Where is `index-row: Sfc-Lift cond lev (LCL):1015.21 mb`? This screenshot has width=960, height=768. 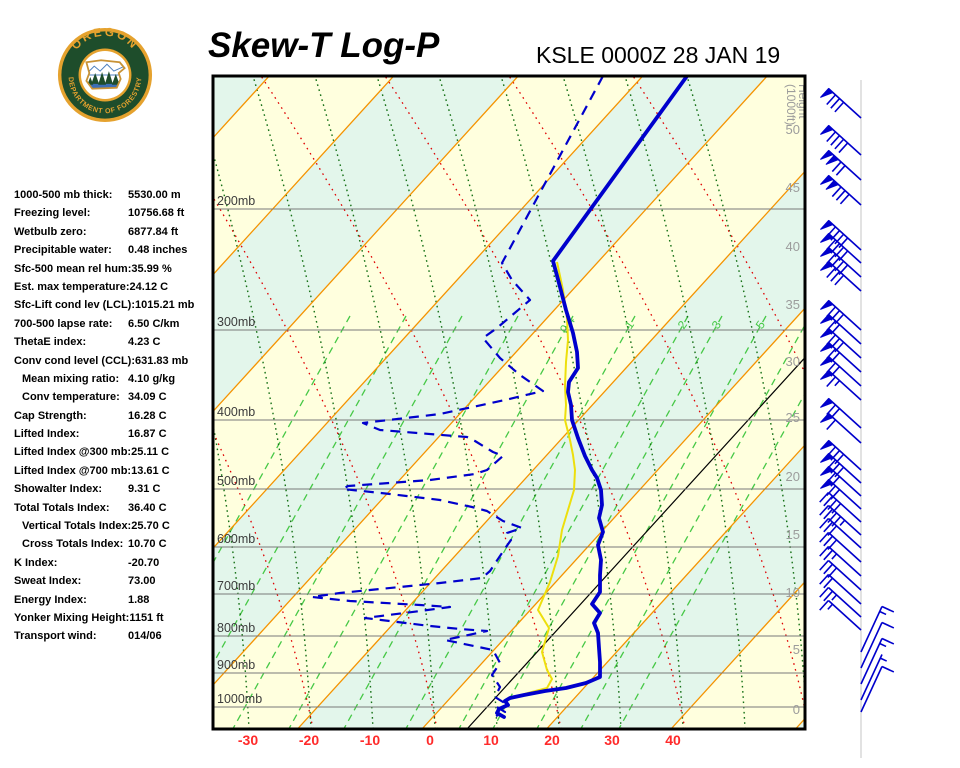 index-row: Sfc-Lift cond lev (LCL):1015.21 mb is located at coordinates (114, 305).